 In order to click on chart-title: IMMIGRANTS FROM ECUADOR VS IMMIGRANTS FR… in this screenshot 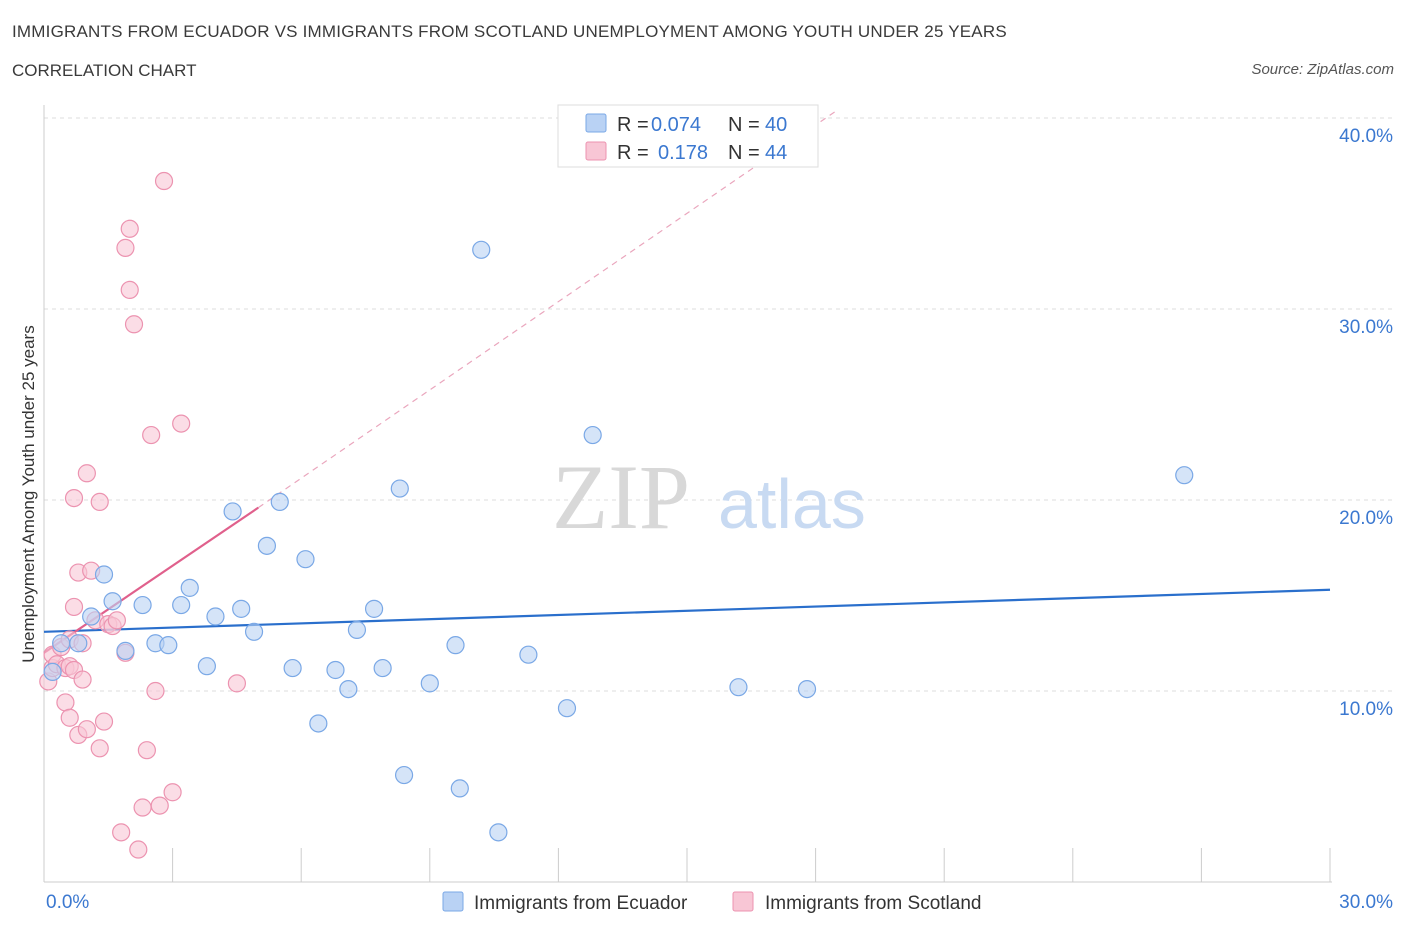, I will do `click(509, 31)`.